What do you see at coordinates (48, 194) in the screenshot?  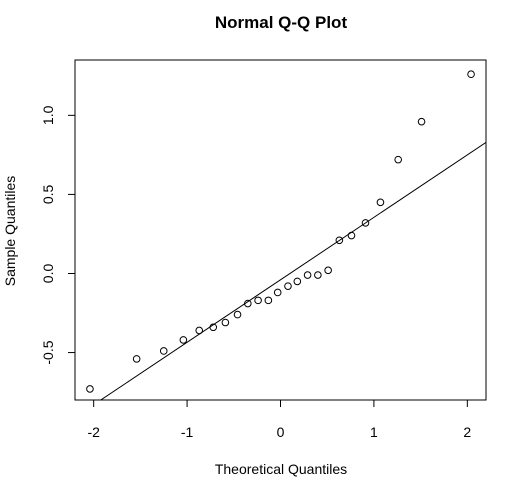 I see `y-tick-label: 0.5` at bounding box center [48, 194].